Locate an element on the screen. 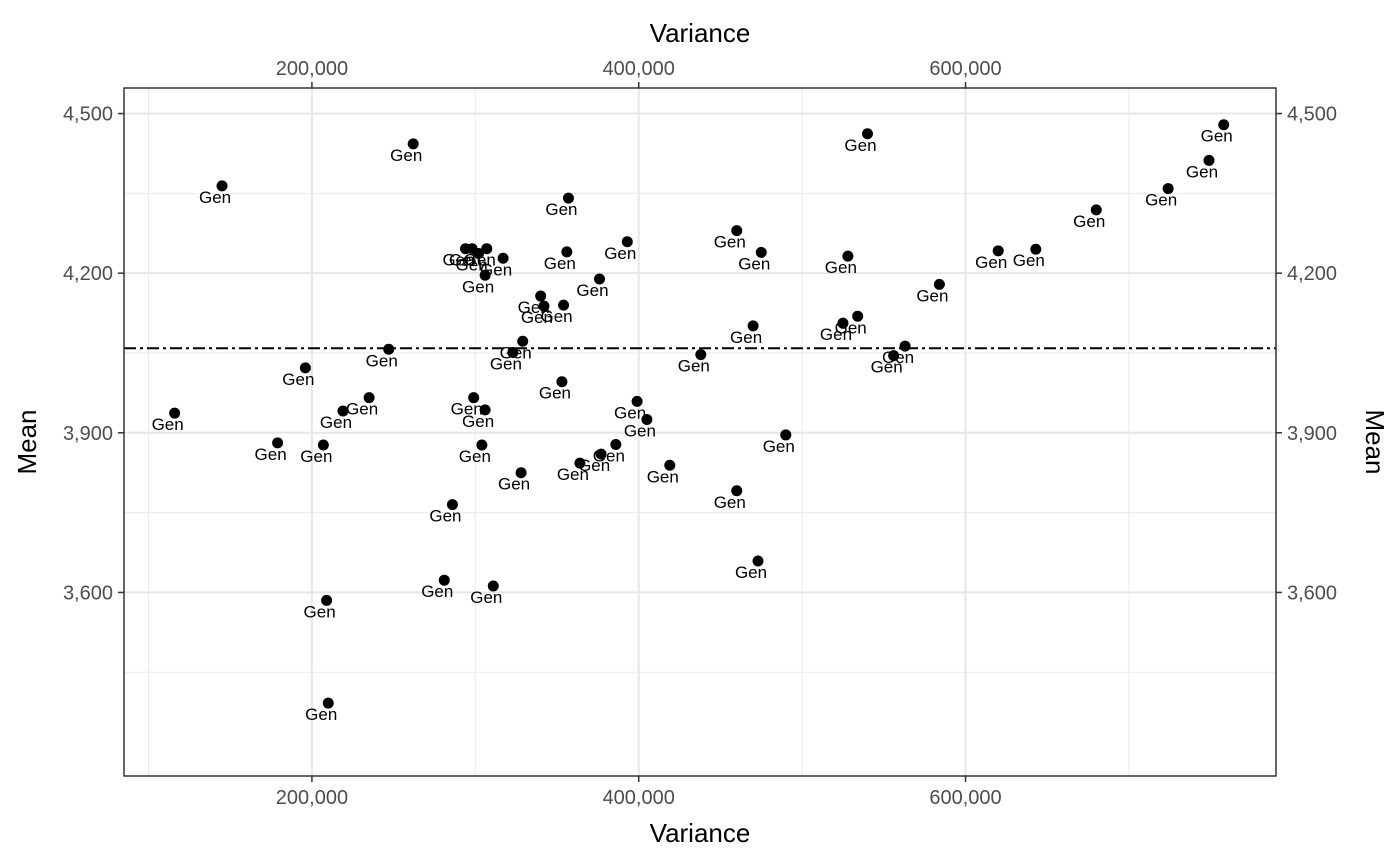  x-tick-label-bottom: 600,000 is located at coordinates (965, 798).